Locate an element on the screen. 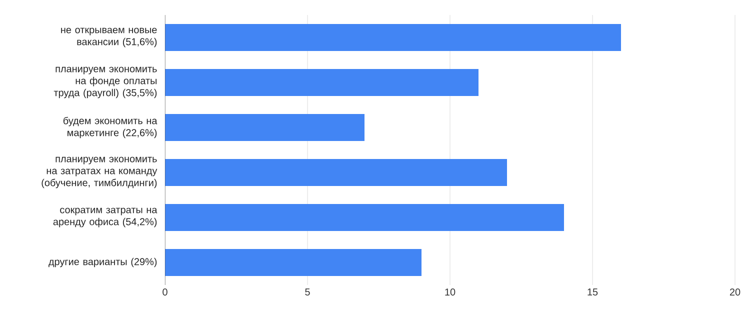 This screenshot has height=319, width=750. x-tick-label: 10 is located at coordinates (450, 292).